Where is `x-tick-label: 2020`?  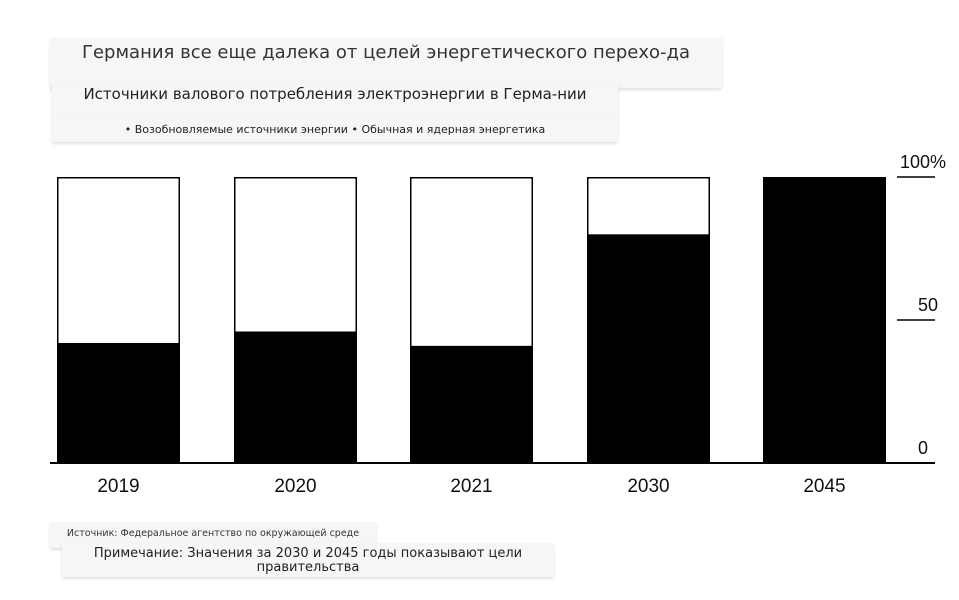
x-tick-label: 2020 is located at coordinates (295, 486).